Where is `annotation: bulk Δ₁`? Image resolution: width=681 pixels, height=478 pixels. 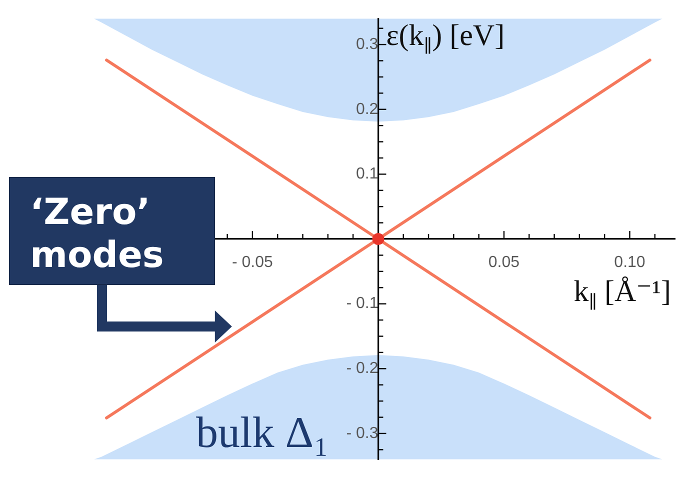
annotation: bulk Δ₁ is located at coordinates (262, 433).